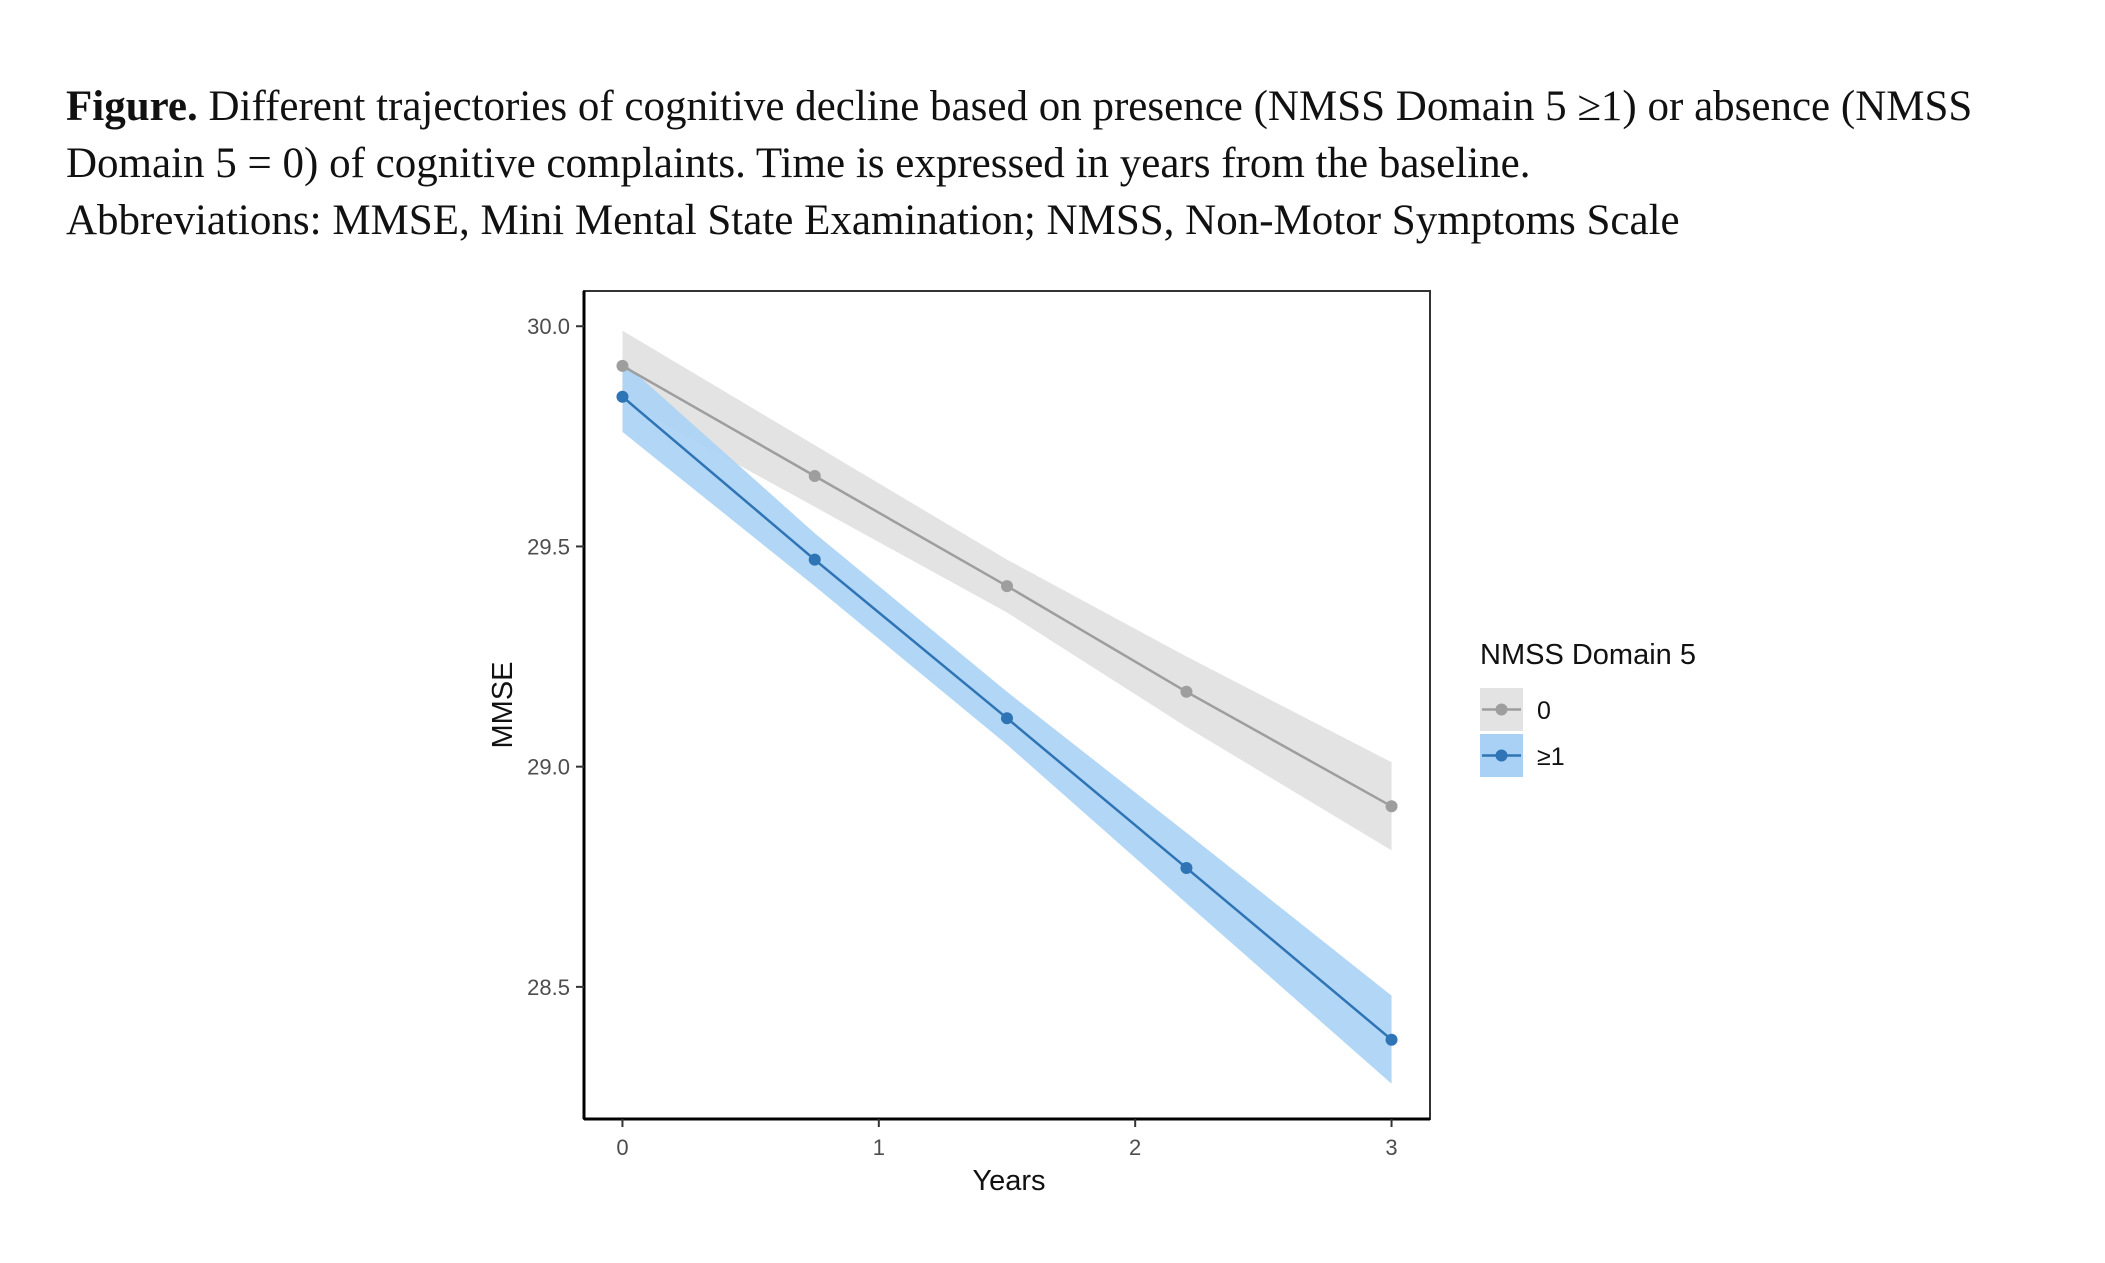 Image resolution: width=2105 pixels, height=1263 pixels. Describe the element at coordinates (132, 106) in the screenshot. I see `caption-figure-label: Figure.` at that location.